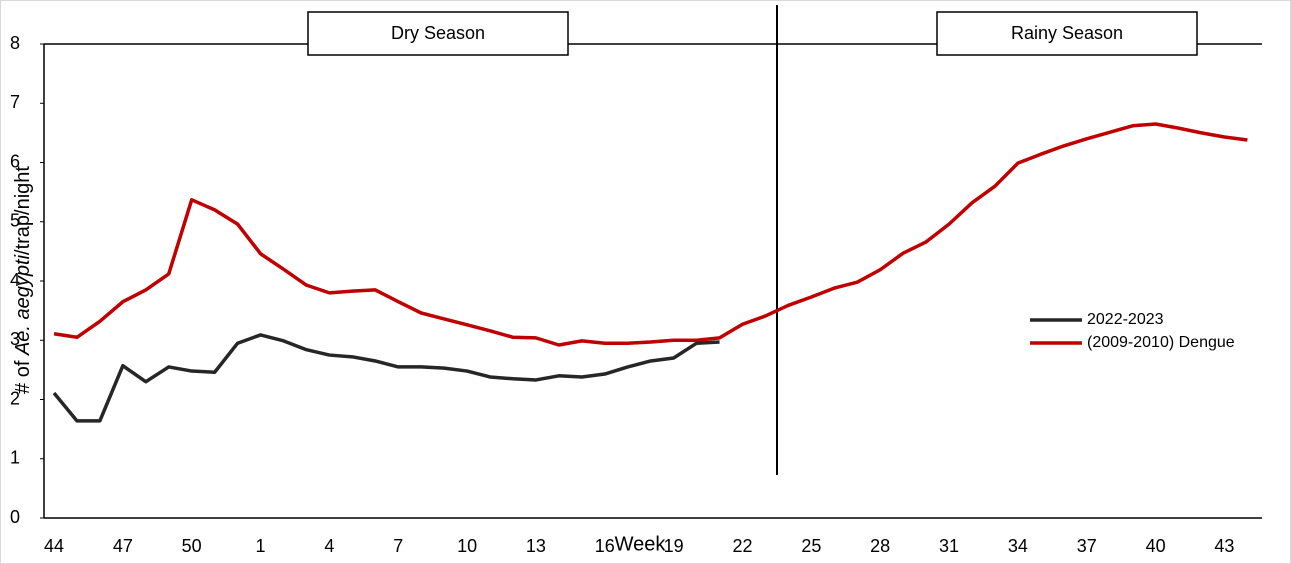 Image resolution: width=1291 pixels, height=564 pixels. What do you see at coordinates (23, 374) in the screenshot?
I see `y-label-part: # of` at bounding box center [23, 374].